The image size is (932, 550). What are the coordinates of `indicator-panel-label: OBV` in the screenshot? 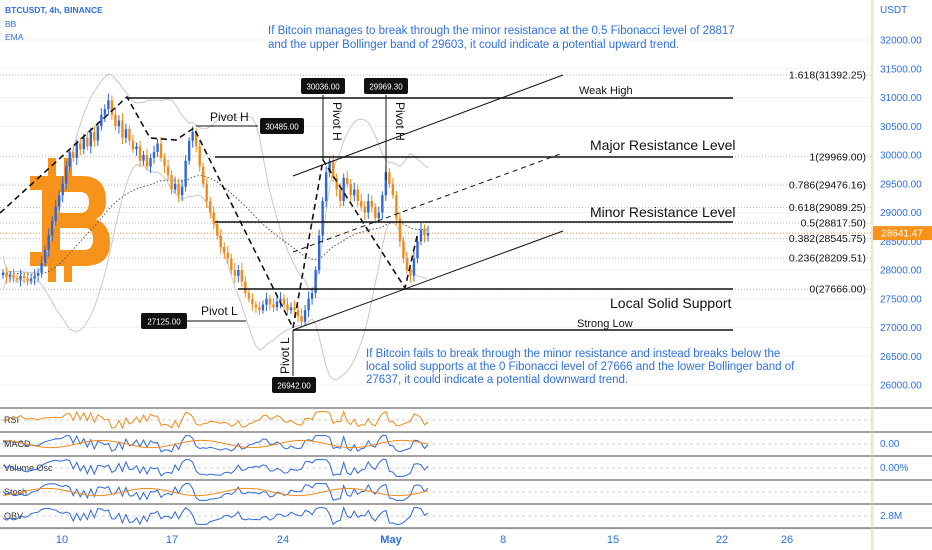 It's located at (13, 516).